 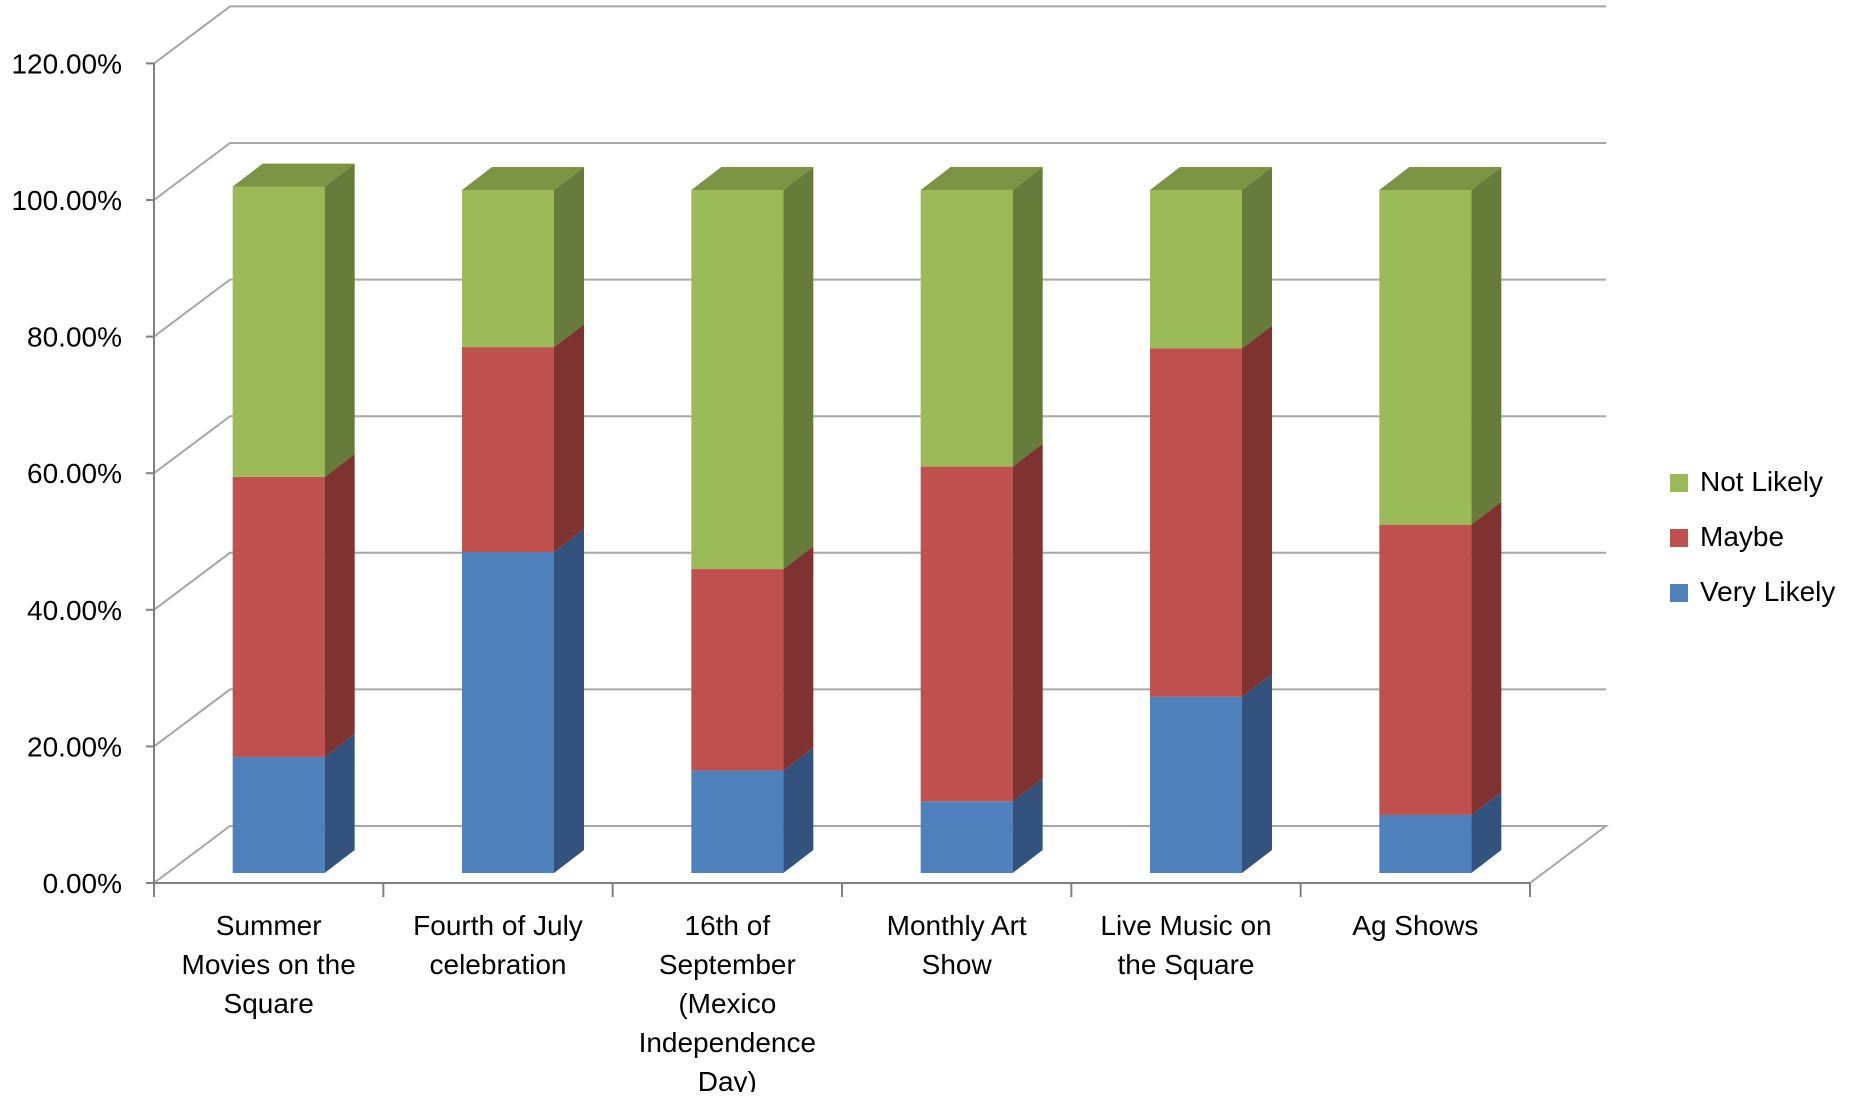 I want to click on category-label-line: Movies on the, so click(x=269, y=964).